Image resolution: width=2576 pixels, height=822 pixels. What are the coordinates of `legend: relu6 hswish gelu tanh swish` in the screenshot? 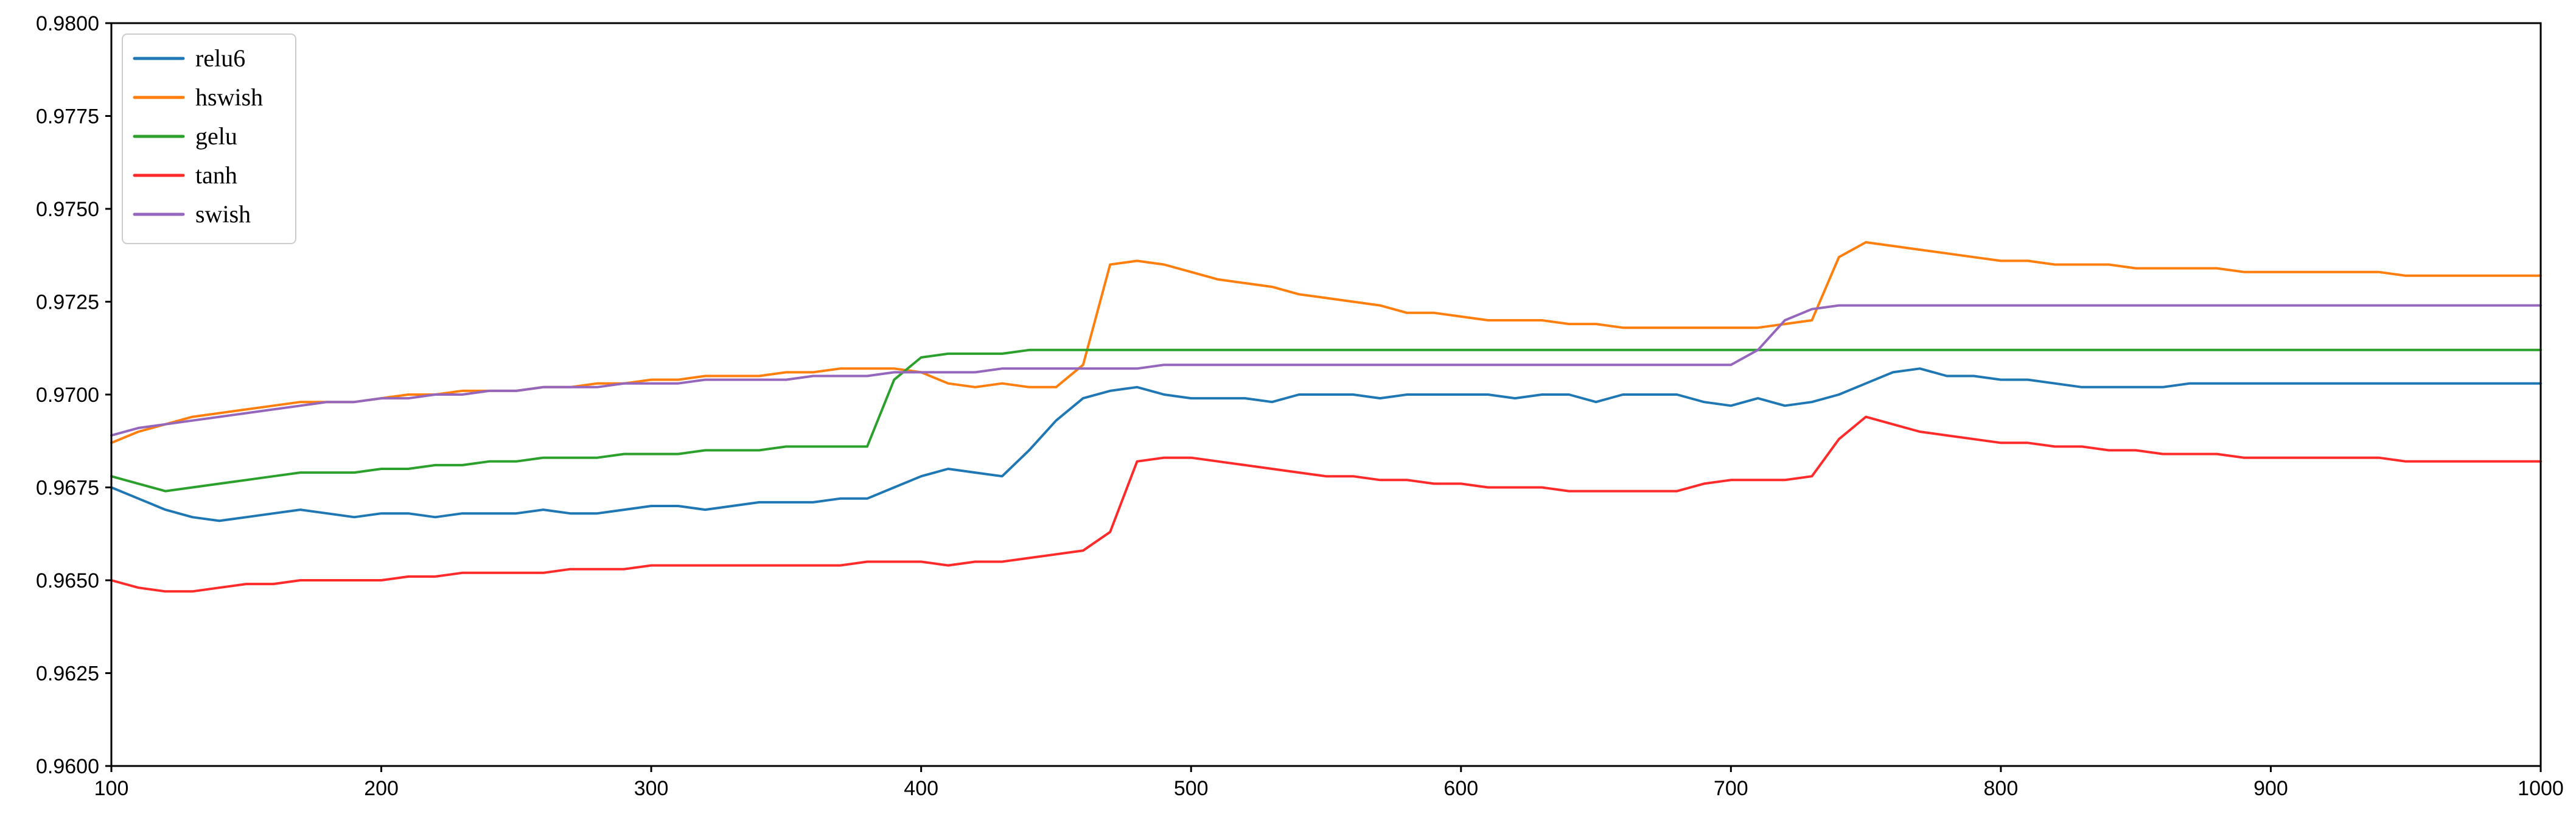 It's located at (209, 138).